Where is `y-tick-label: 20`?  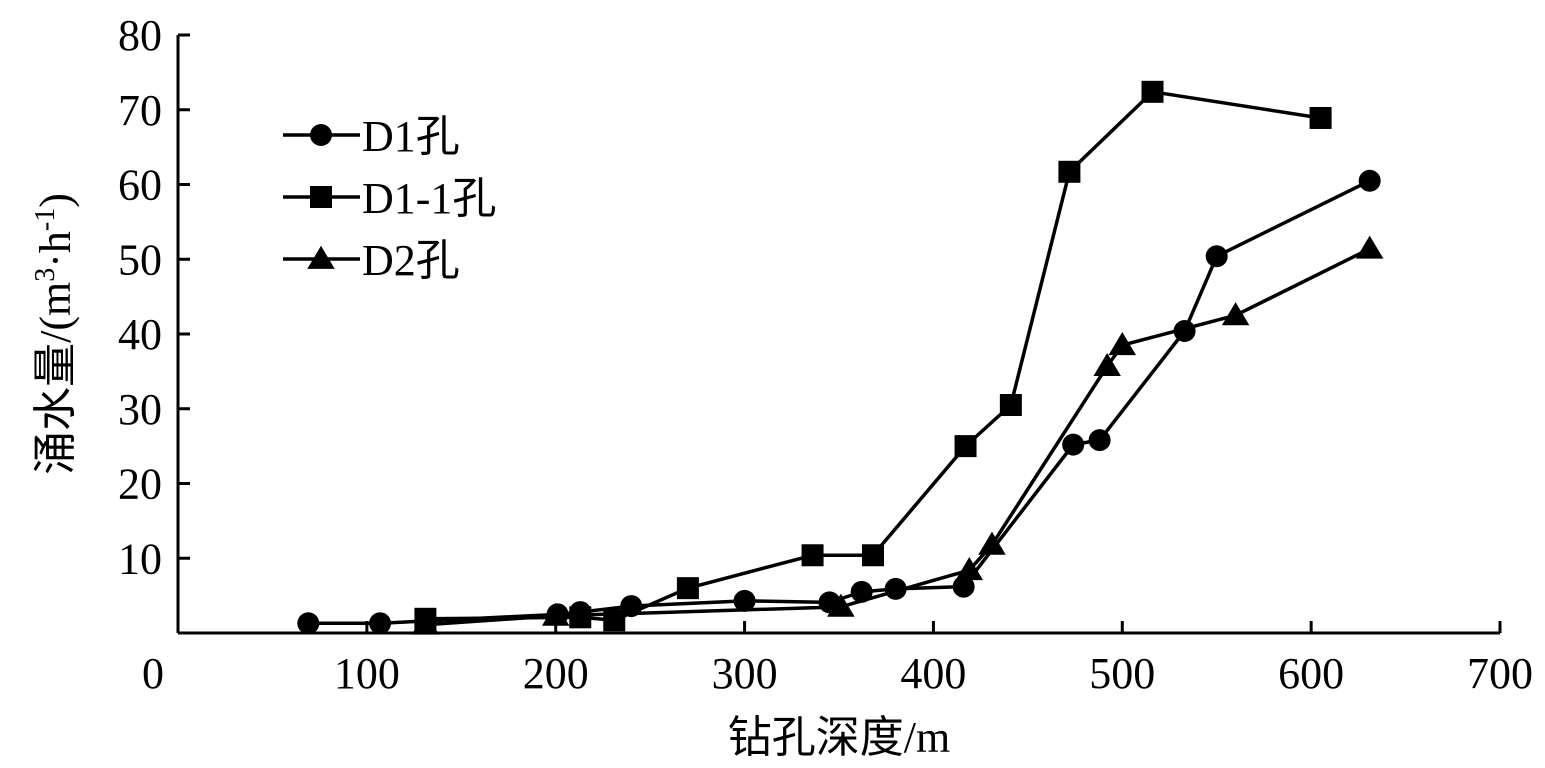
y-tick-label: 20 is located at coordinates (140, 484).